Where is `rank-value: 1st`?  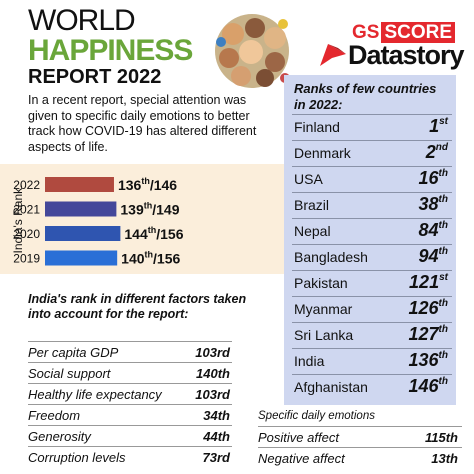 rank-value: 1st is located at coordinates (438, 126).